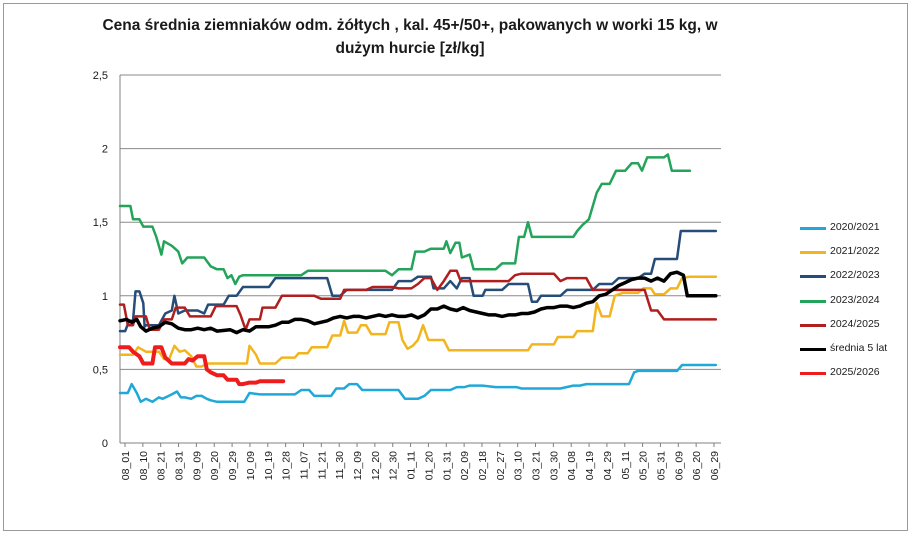  I want to click on x-tick-label: 06_29, so click(715, 465).